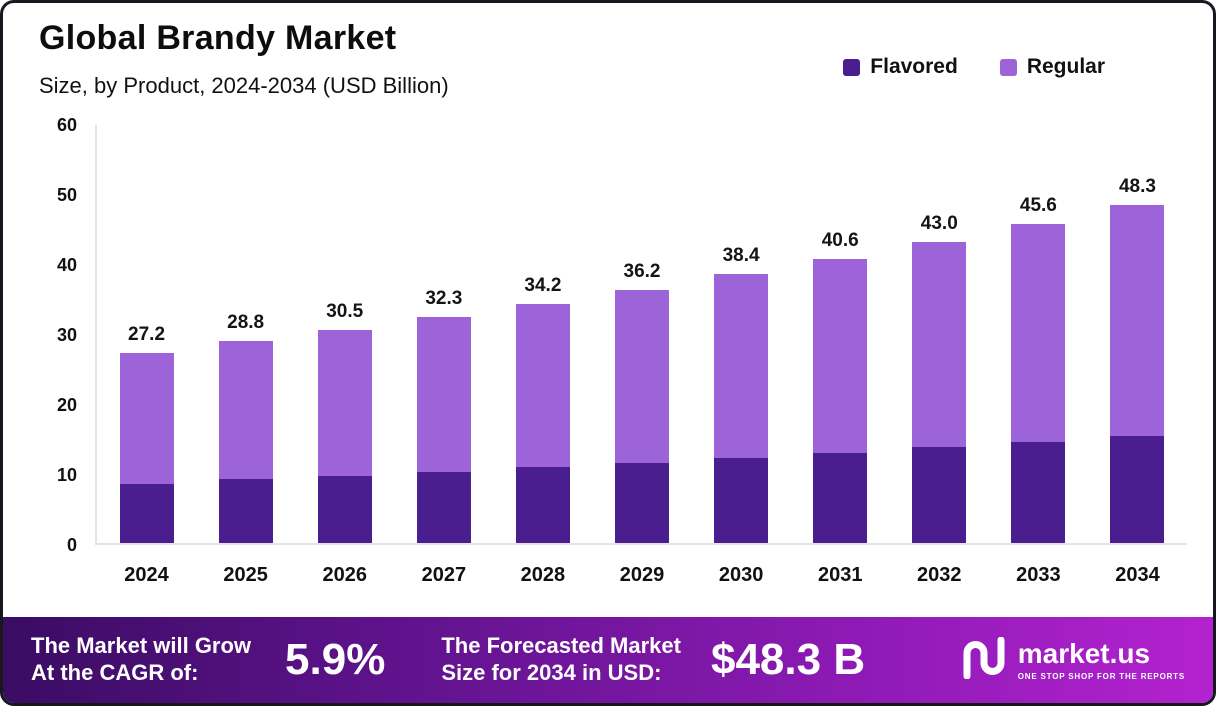  Describe the element at coordinates (561, 646) in the screenshot. I see `forecast-label-line1: The Forecasted Market` at that location.